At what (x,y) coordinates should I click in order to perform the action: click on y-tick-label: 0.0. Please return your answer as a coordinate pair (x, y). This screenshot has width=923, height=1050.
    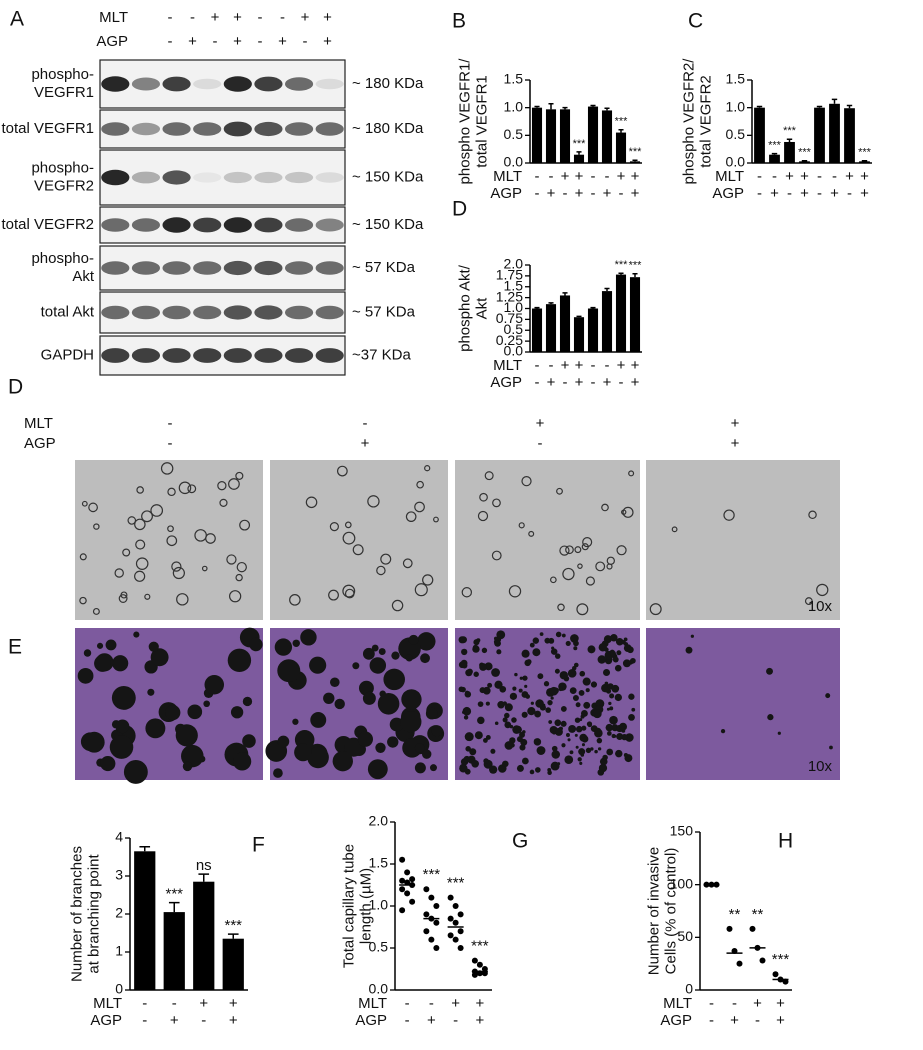
    Looking at the image, I should click on (514, 162).